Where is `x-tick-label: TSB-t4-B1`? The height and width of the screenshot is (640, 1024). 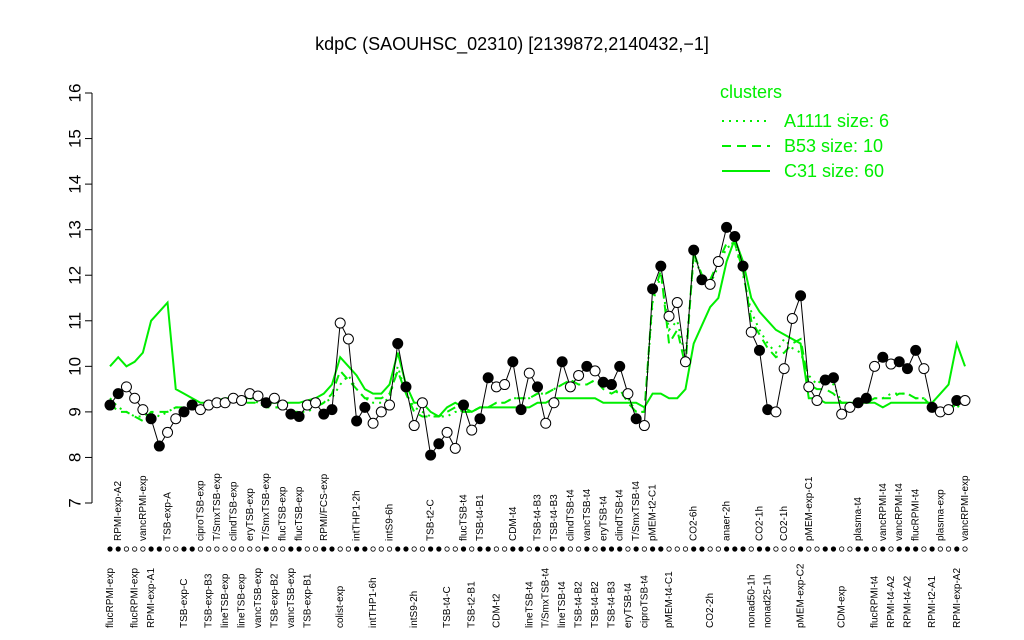
x-tick-label: TSB-t4-B1 is located at coordinates (480, 517).